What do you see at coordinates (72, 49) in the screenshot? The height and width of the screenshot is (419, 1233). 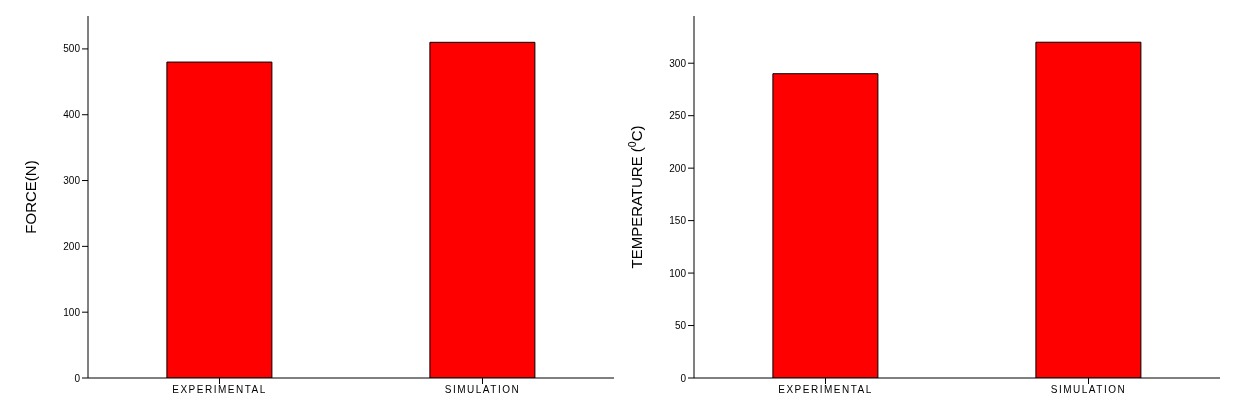 I see `y-tick-label: 500` at bounding box center [72, 49].